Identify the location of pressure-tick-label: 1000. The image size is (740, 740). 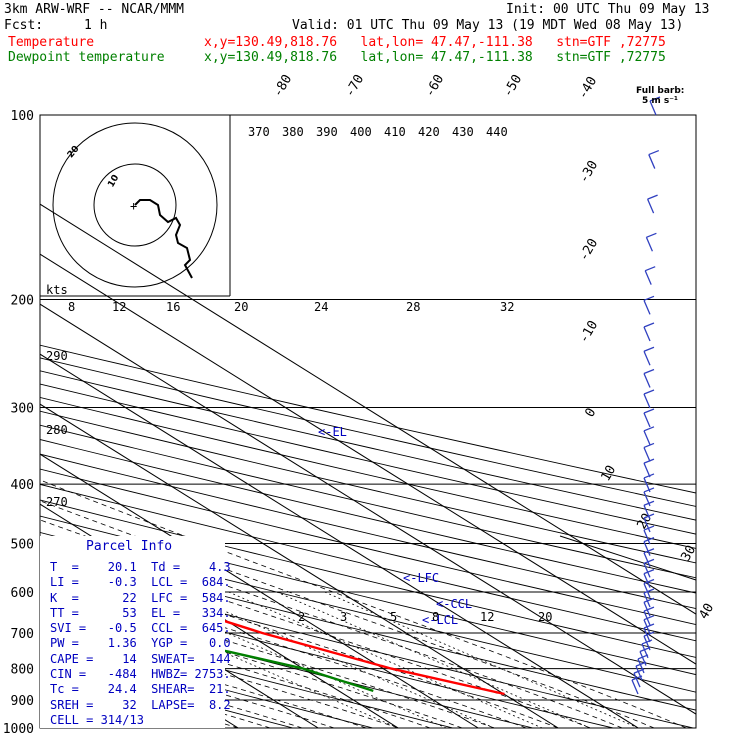
(18, 729).